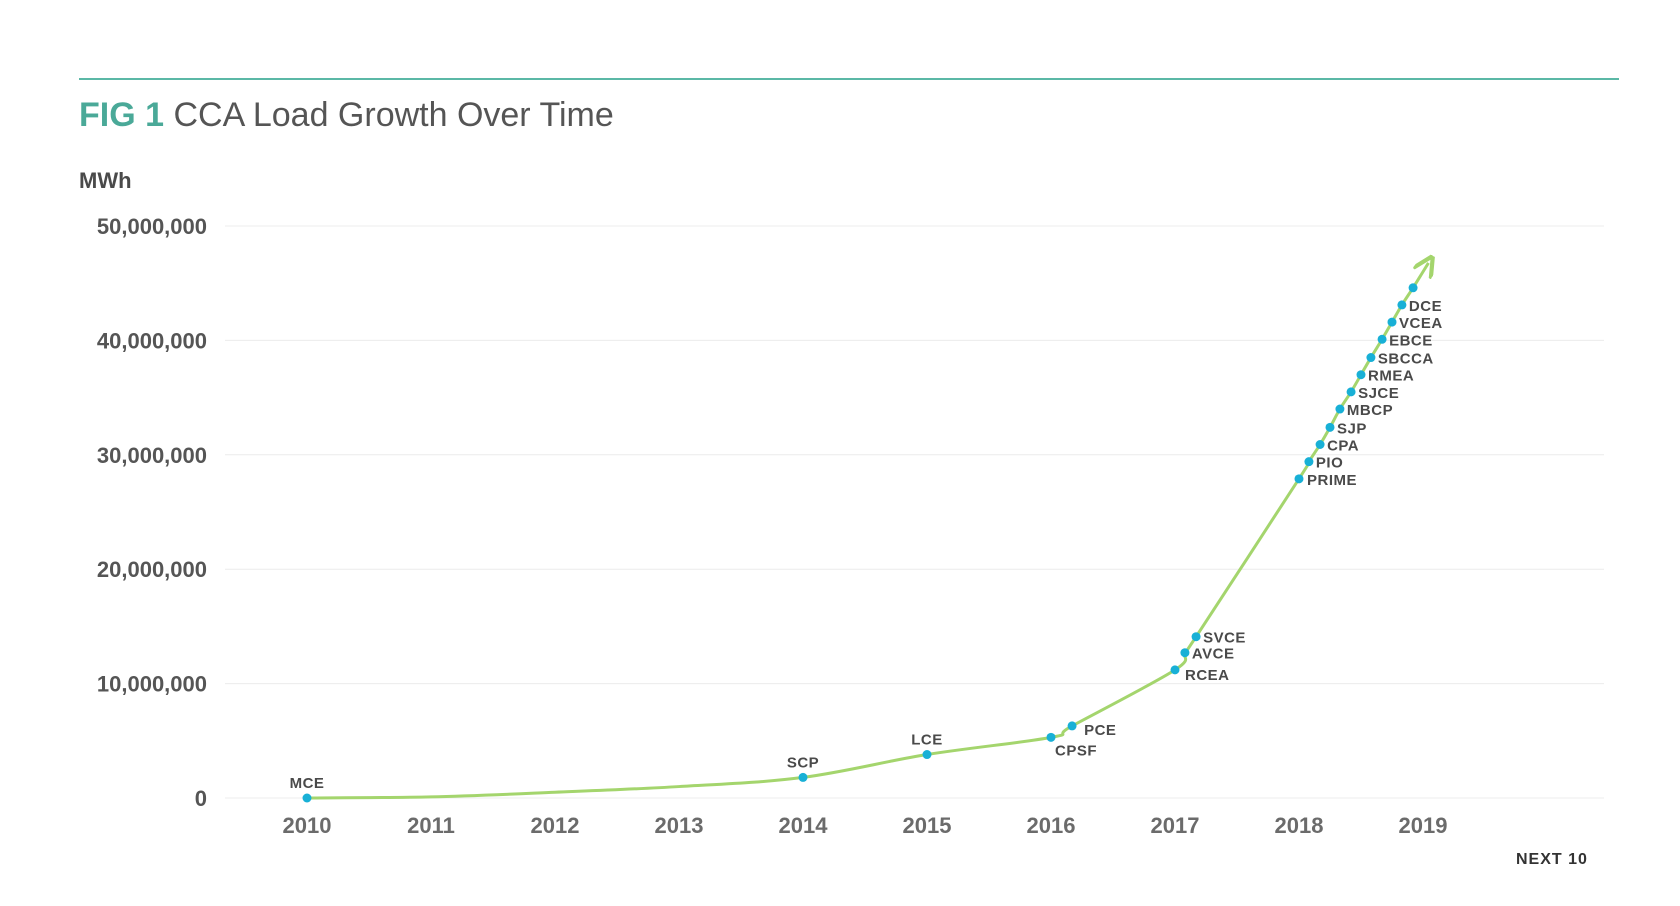  What do you see at coordinates (679, 825) in the screenshot?
I see `x-tick-label: 2013` at bounding box center [679, 825].